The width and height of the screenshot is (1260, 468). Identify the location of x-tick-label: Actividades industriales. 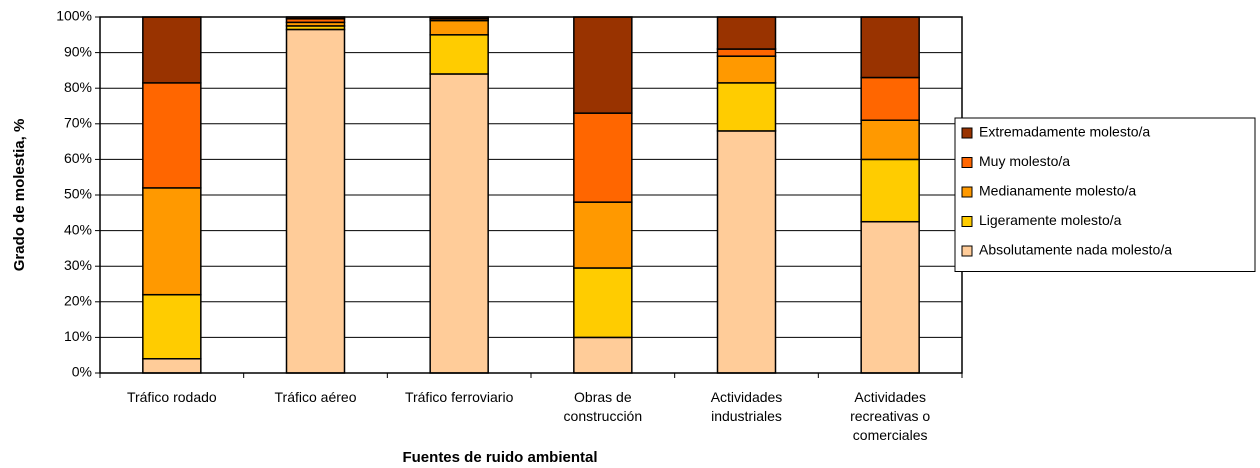
(746, 406).